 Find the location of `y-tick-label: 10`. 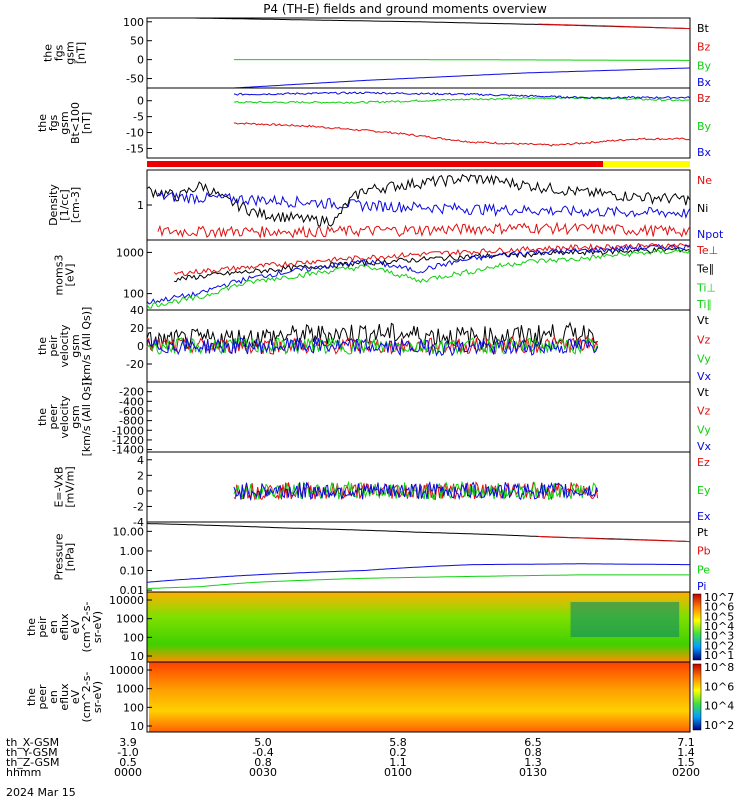

y-tick-label: 10 is located at coordinates (137, 726).